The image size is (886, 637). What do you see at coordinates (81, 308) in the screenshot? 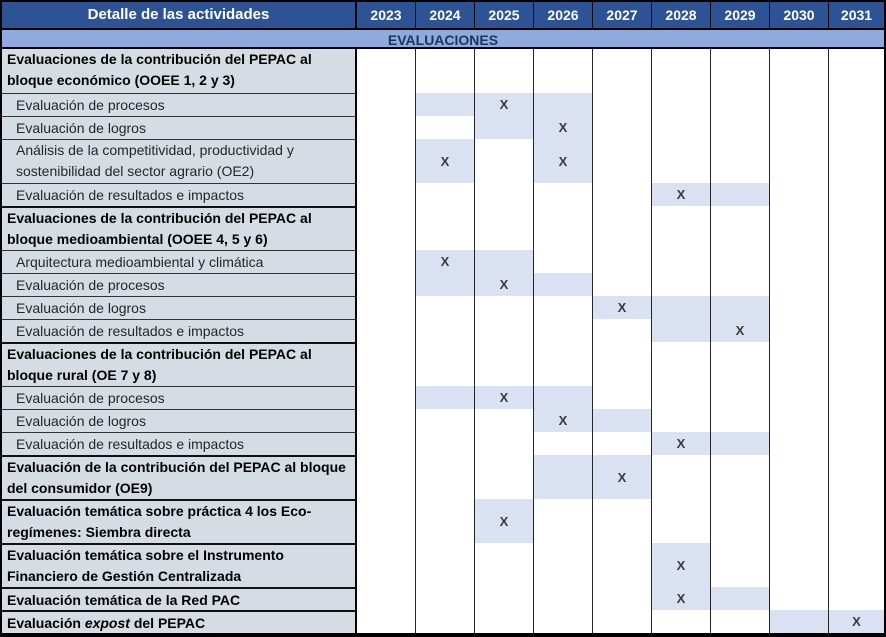
I see `activity-label: Evaluación de logros` at bounding box center [81, 308].